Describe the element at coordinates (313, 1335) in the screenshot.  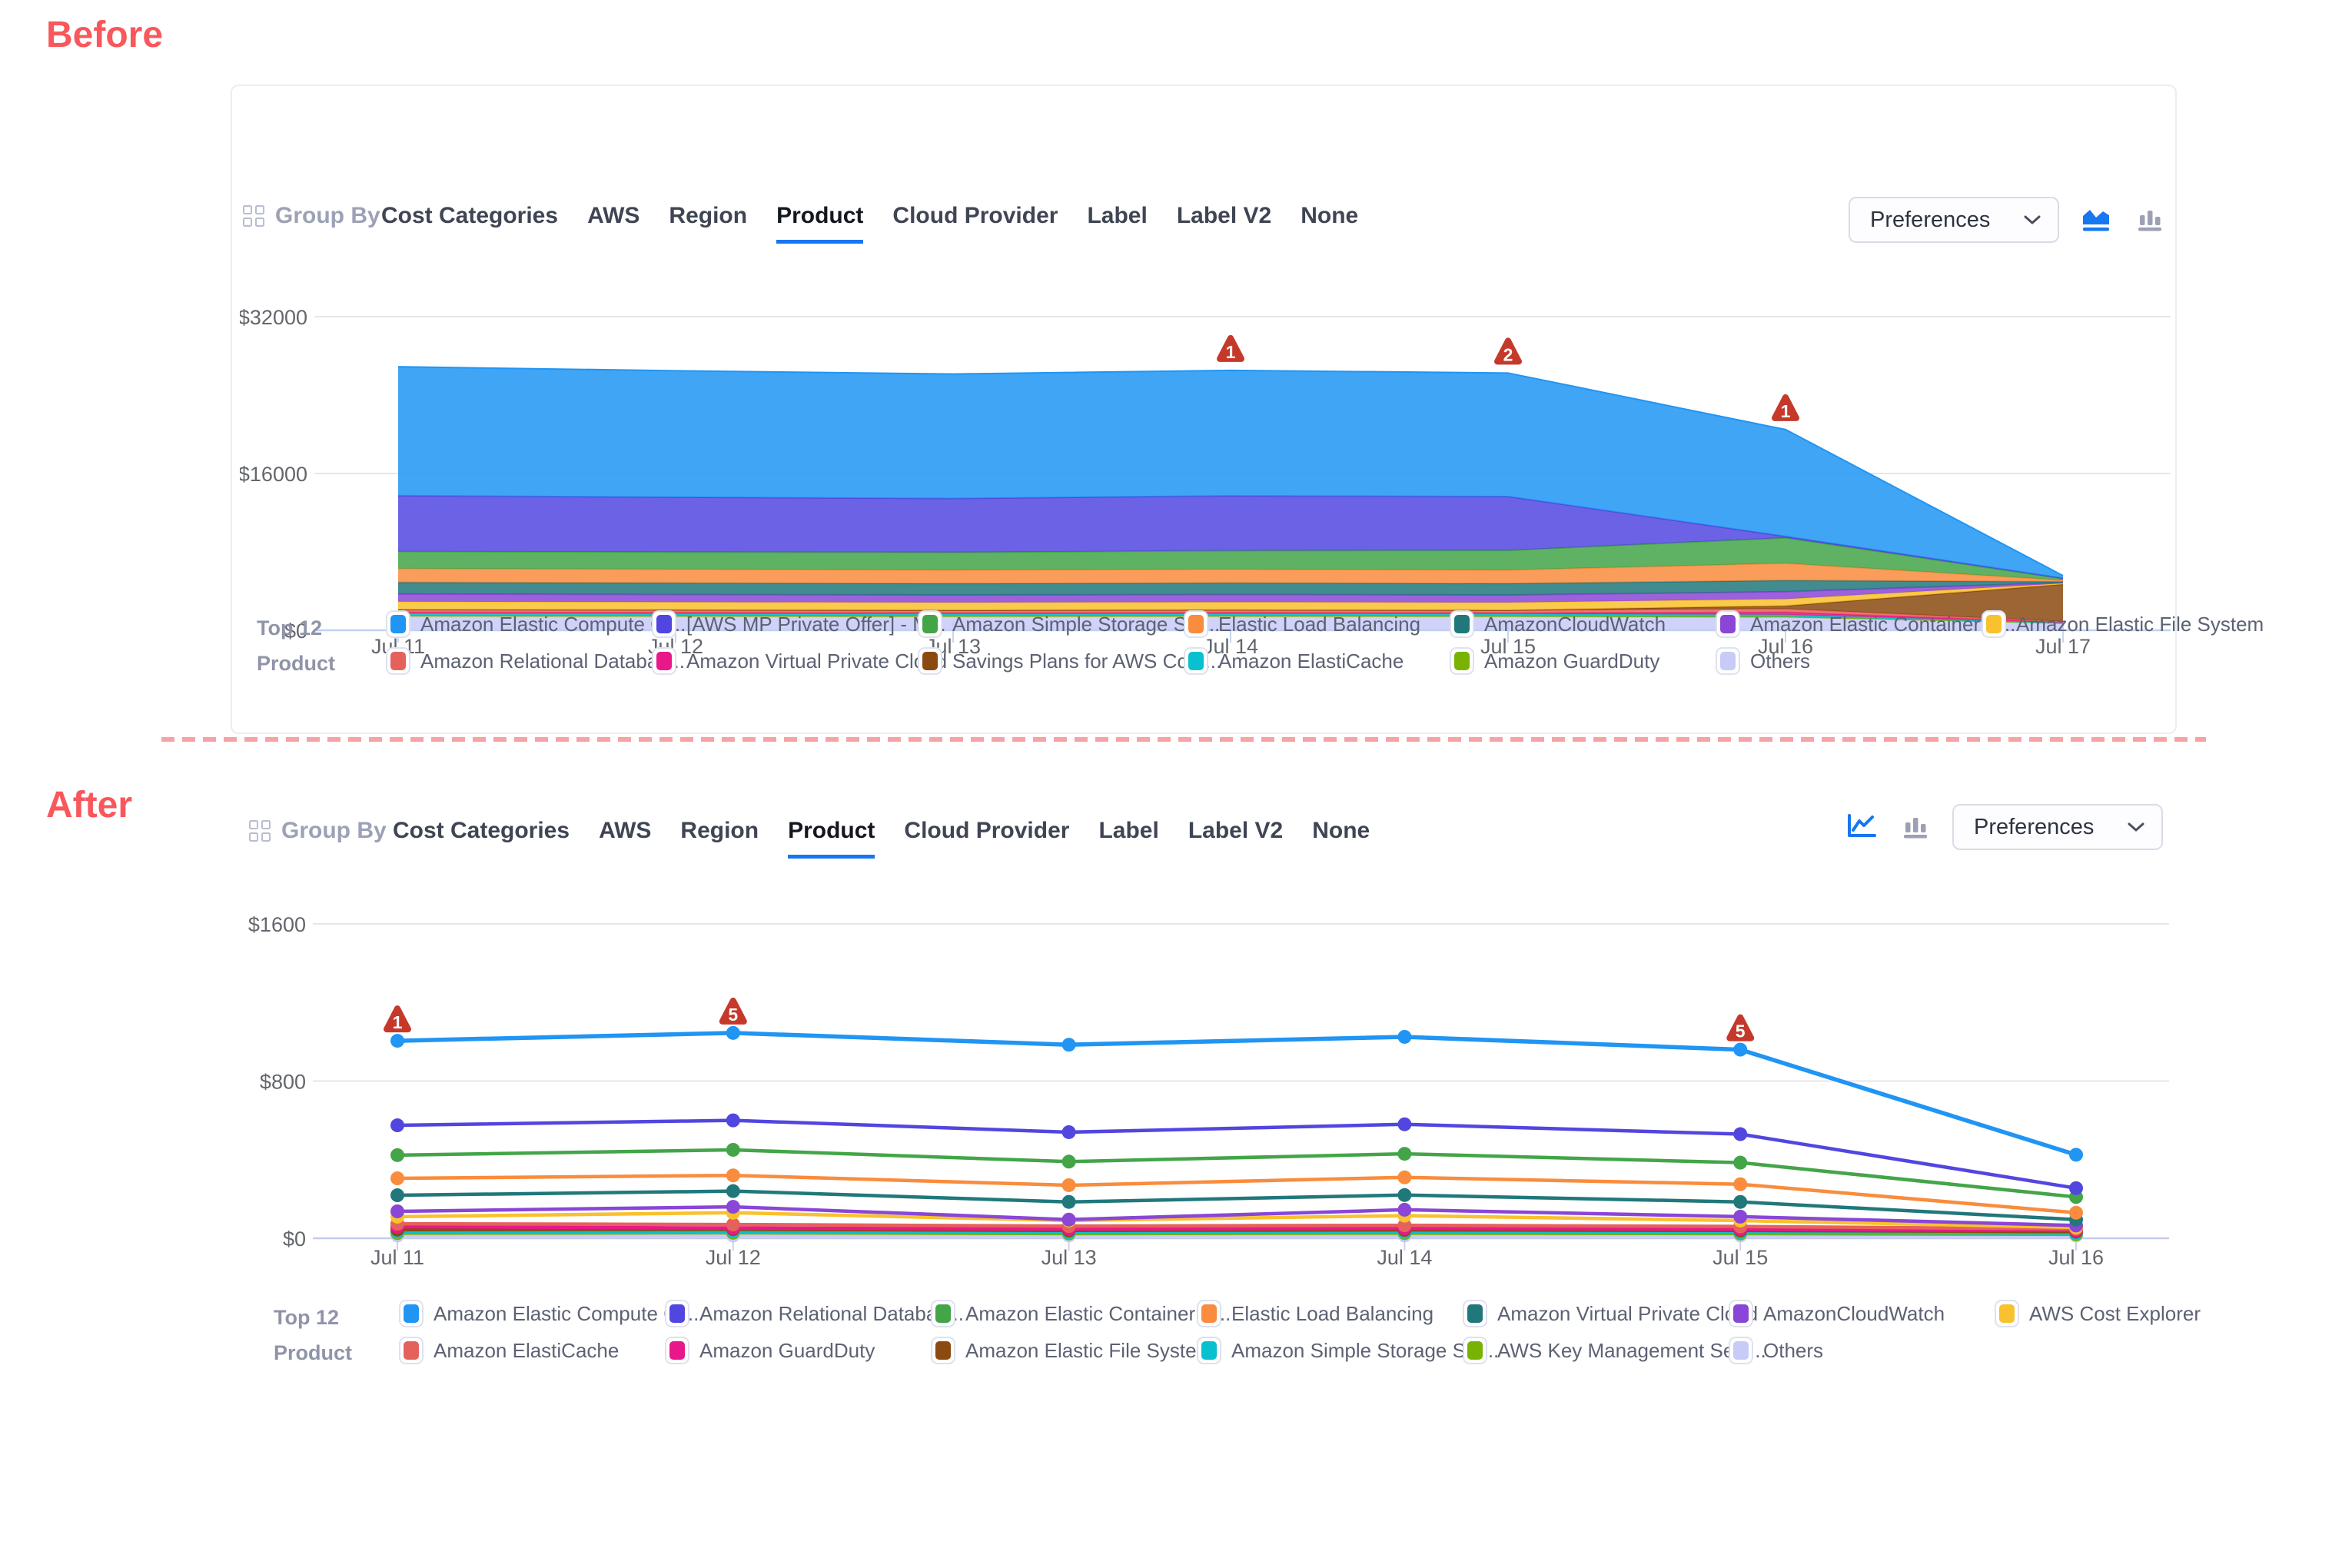
I see `legend-title: Top 12 Product` at that location.